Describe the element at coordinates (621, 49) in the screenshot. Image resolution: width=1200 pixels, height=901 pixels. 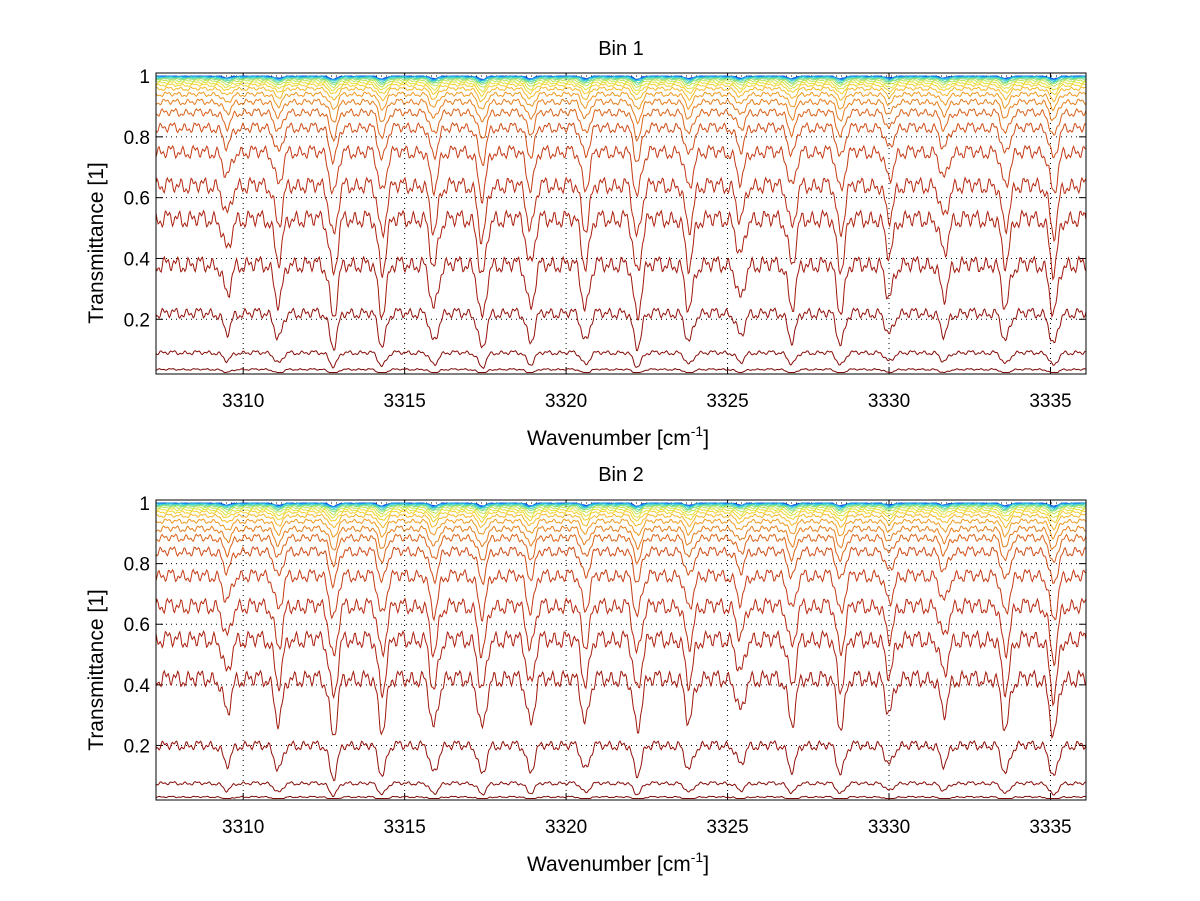
I see `chart-title: Bin 1` at that location.